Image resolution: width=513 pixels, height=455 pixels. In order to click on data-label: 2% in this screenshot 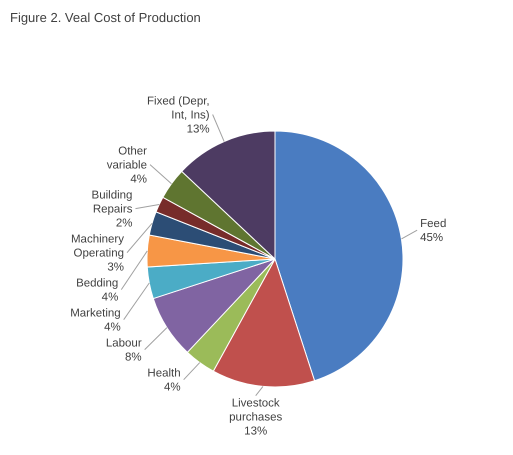, I will do `click(124, 224)`.